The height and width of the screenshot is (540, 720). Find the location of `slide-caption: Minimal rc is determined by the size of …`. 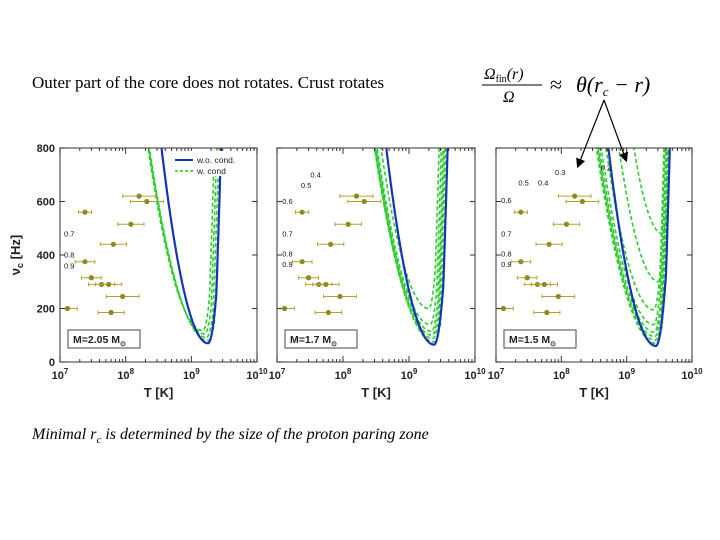

slide-caption: Minimal rc is determined by the size of … is located at coordinates (230, 436).